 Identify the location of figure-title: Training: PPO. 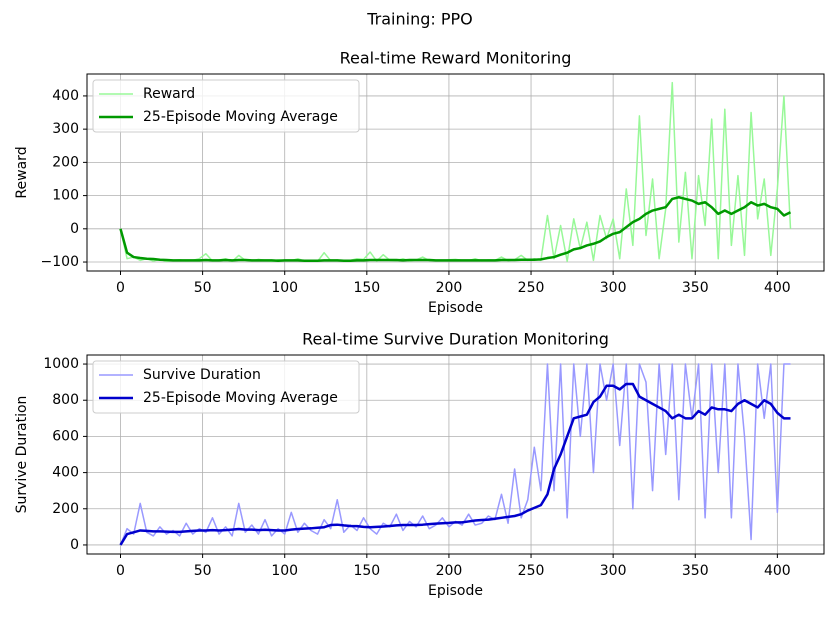
(419, 19).